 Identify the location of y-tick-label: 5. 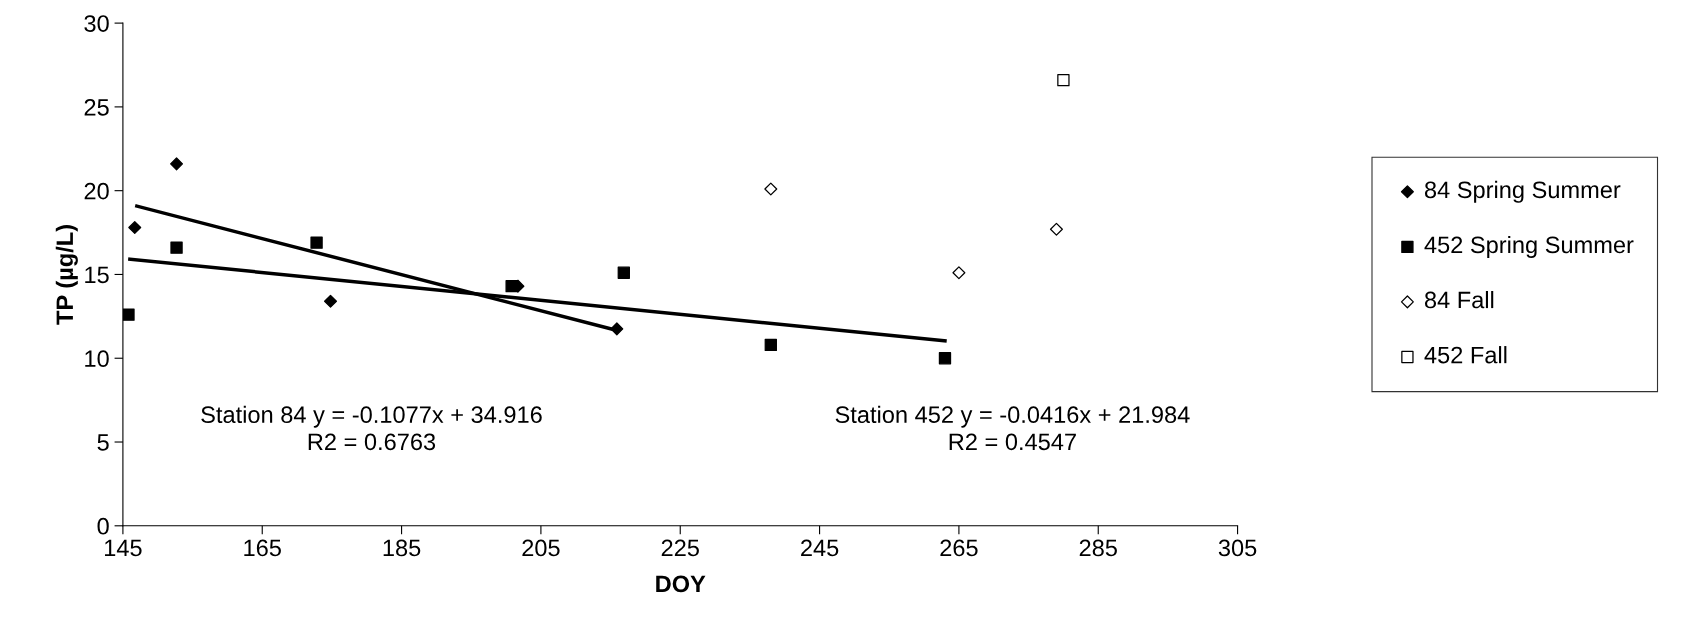
(103, 442).